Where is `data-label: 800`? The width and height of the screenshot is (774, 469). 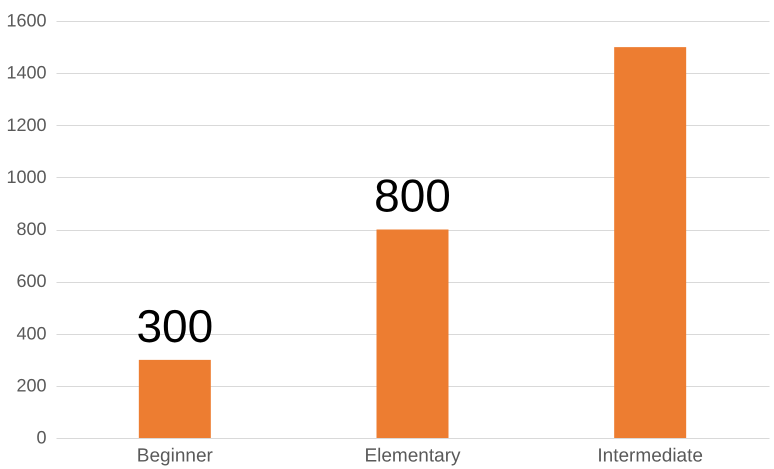 data-label: 800 is located at coordinates (412, 196).